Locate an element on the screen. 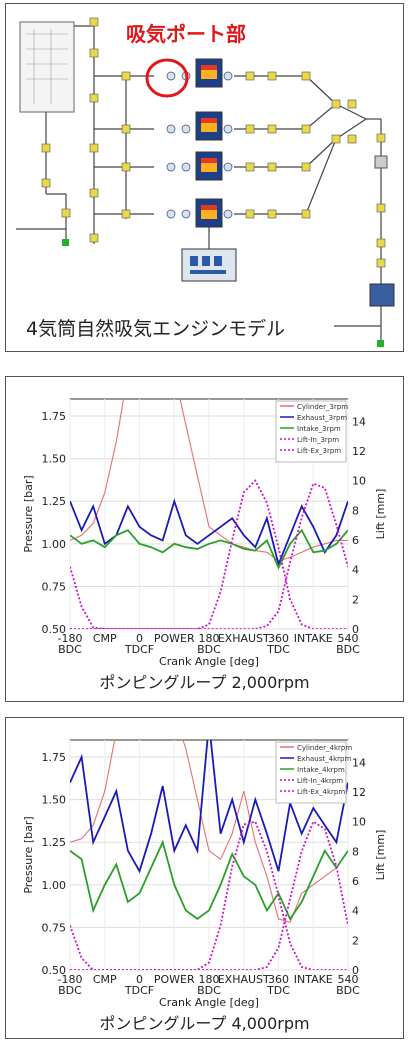 This screenshot has width=412, height=1042. valve-junctions is located at coordinates (199, 145).